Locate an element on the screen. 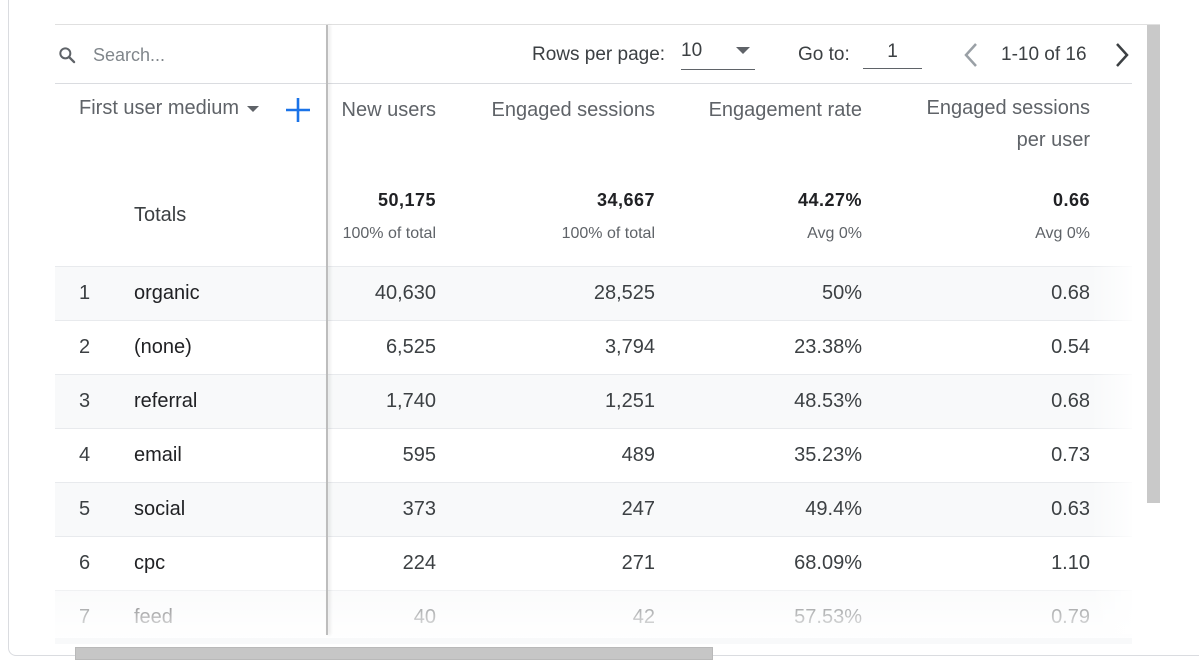 The height and width of the screenshot is (660, 1199). row-value: 0.54 is located at coordinates (1070, 347).